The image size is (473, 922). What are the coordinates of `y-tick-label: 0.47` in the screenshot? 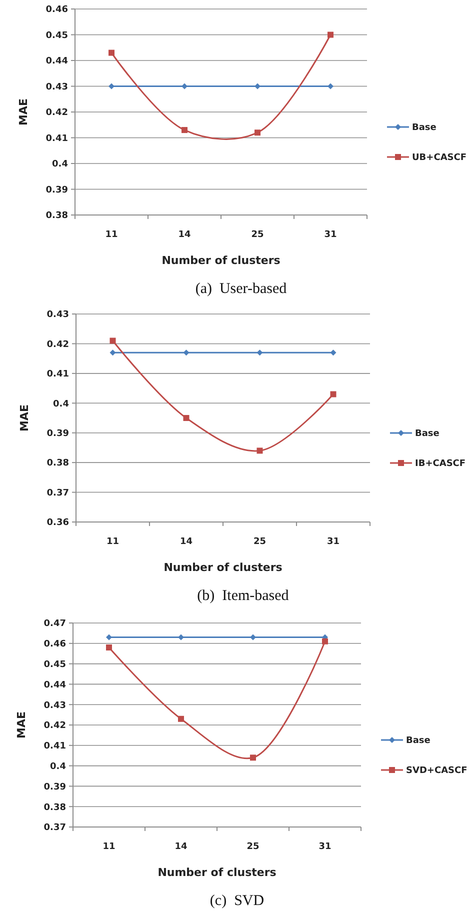 It's located at (55, 624).